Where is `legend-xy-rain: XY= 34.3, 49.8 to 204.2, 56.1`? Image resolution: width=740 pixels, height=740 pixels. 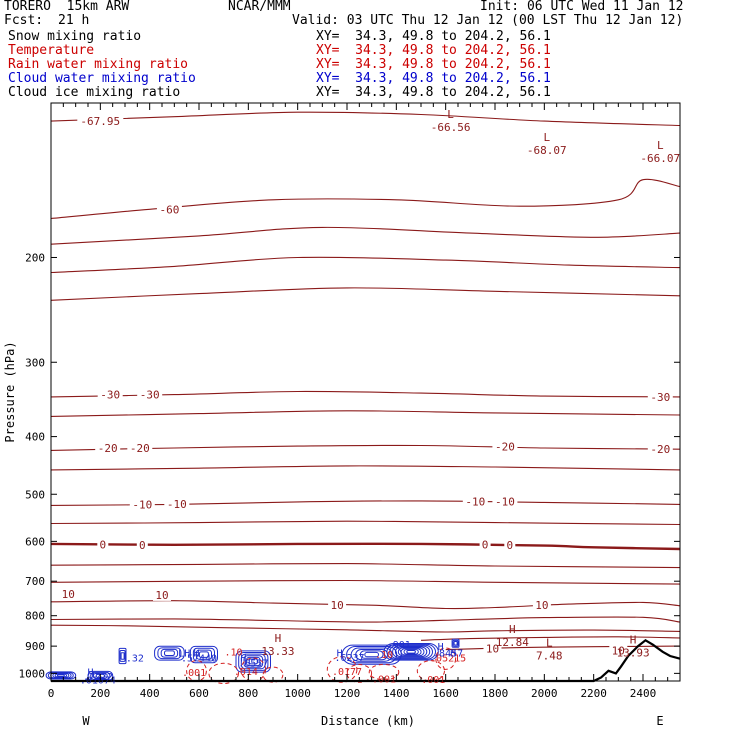 legend-xy-rain: XY= 34.3, 49.8 to 204.2, 56.1 is located at coordinates (433, 64).